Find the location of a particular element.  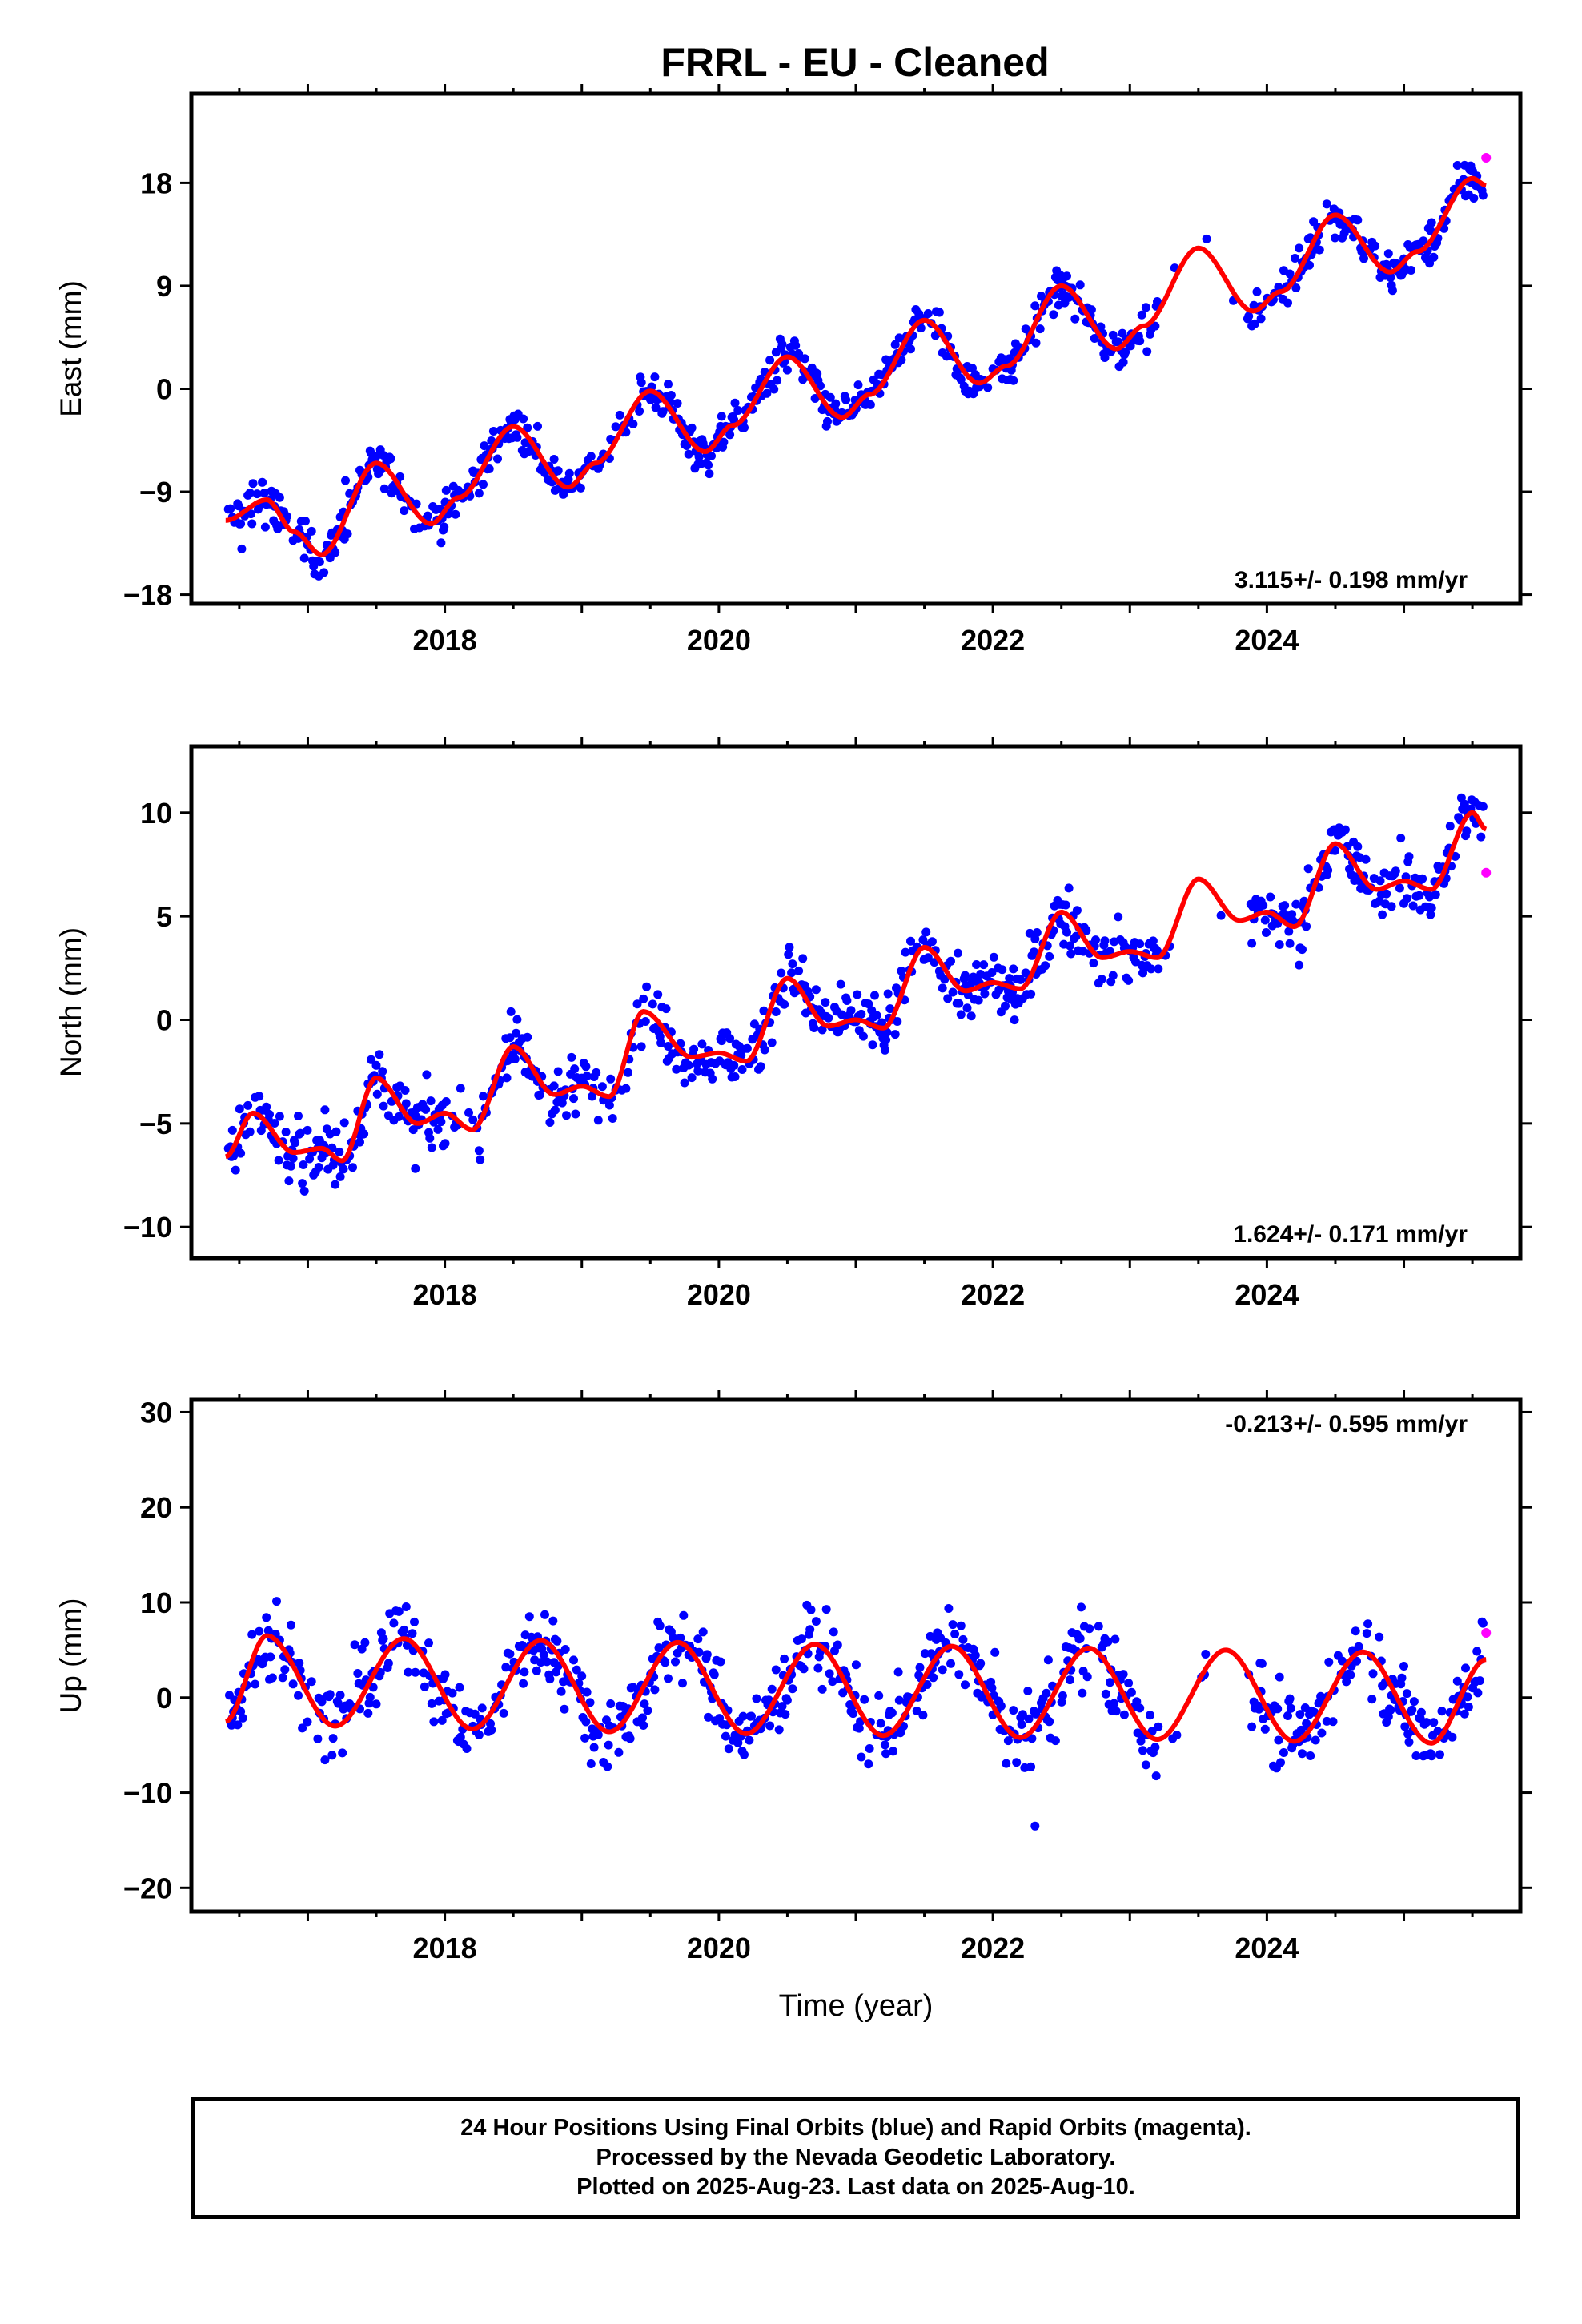

y-tick-label: −18 is located at coordinates (147, 595).